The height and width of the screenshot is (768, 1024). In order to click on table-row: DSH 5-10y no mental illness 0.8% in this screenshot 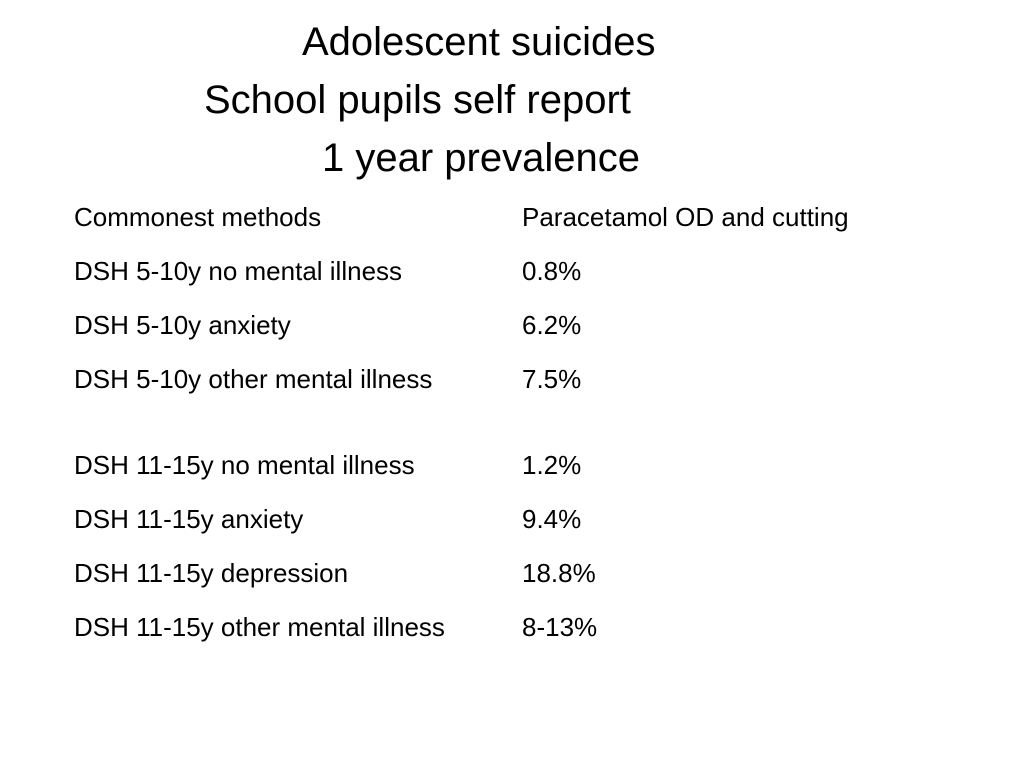, I will do `click(524, 280)`.